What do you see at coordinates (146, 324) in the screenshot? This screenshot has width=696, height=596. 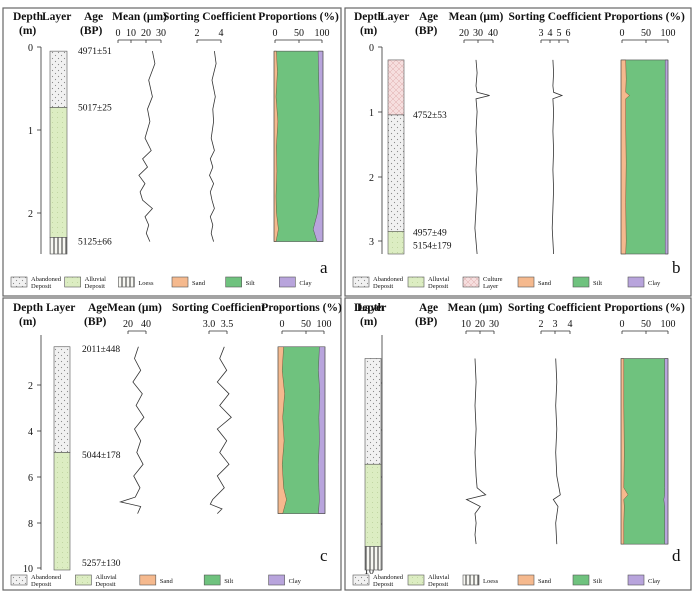 I see `mean-tick-label: 40` at bounding box center [146, 324].